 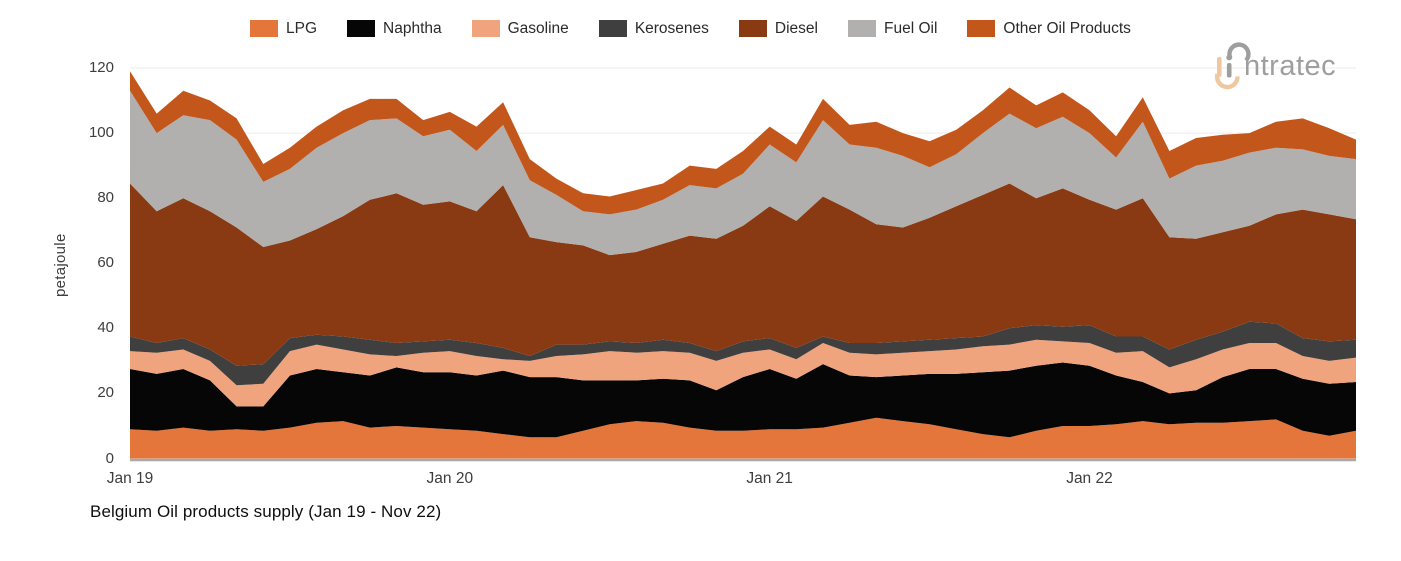 What do you see at coordinates (1290, 66) in the screenshot?
I see `logo-text: ntratec` at bounding box center [1290, 66].